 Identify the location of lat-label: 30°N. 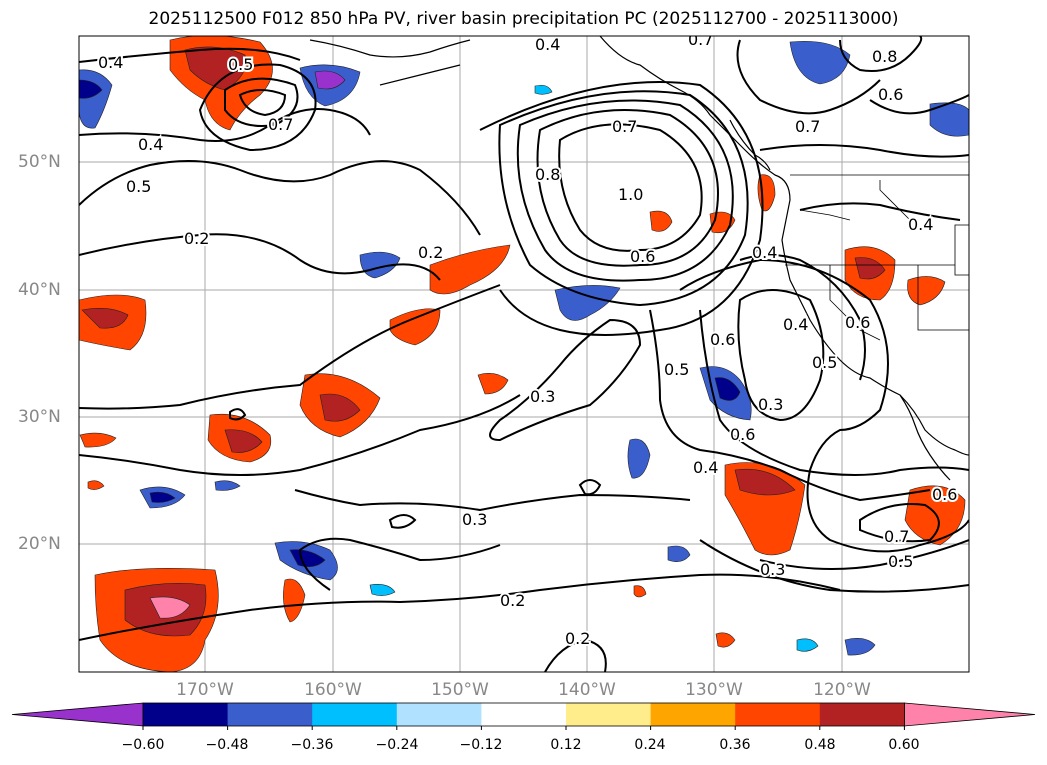
(39, 417).